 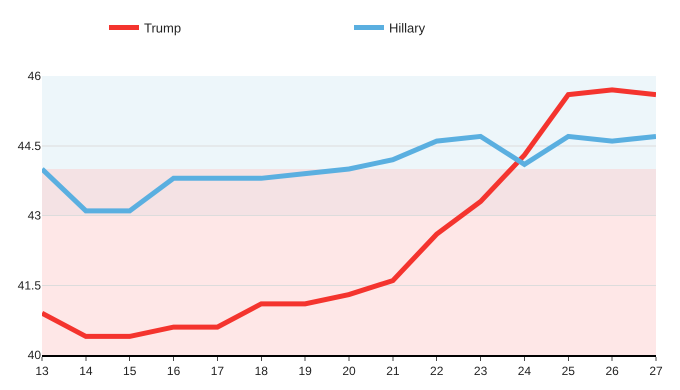 What do you see at coordinates (305, 371) in the screenshot?
I see `x-tick-label: 19` at bounding box center [305, 371].